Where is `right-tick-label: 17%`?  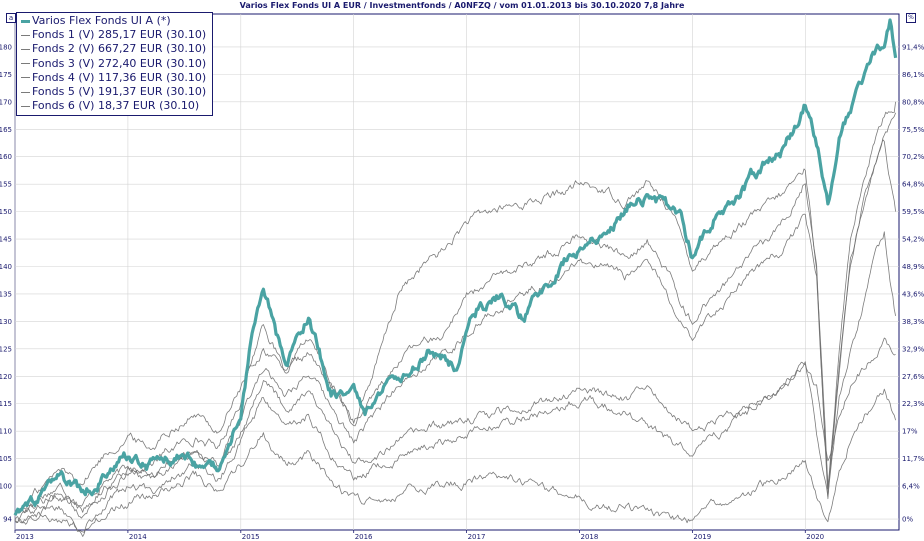 right-tick-label: 17% is located at coordinates (910, 432).